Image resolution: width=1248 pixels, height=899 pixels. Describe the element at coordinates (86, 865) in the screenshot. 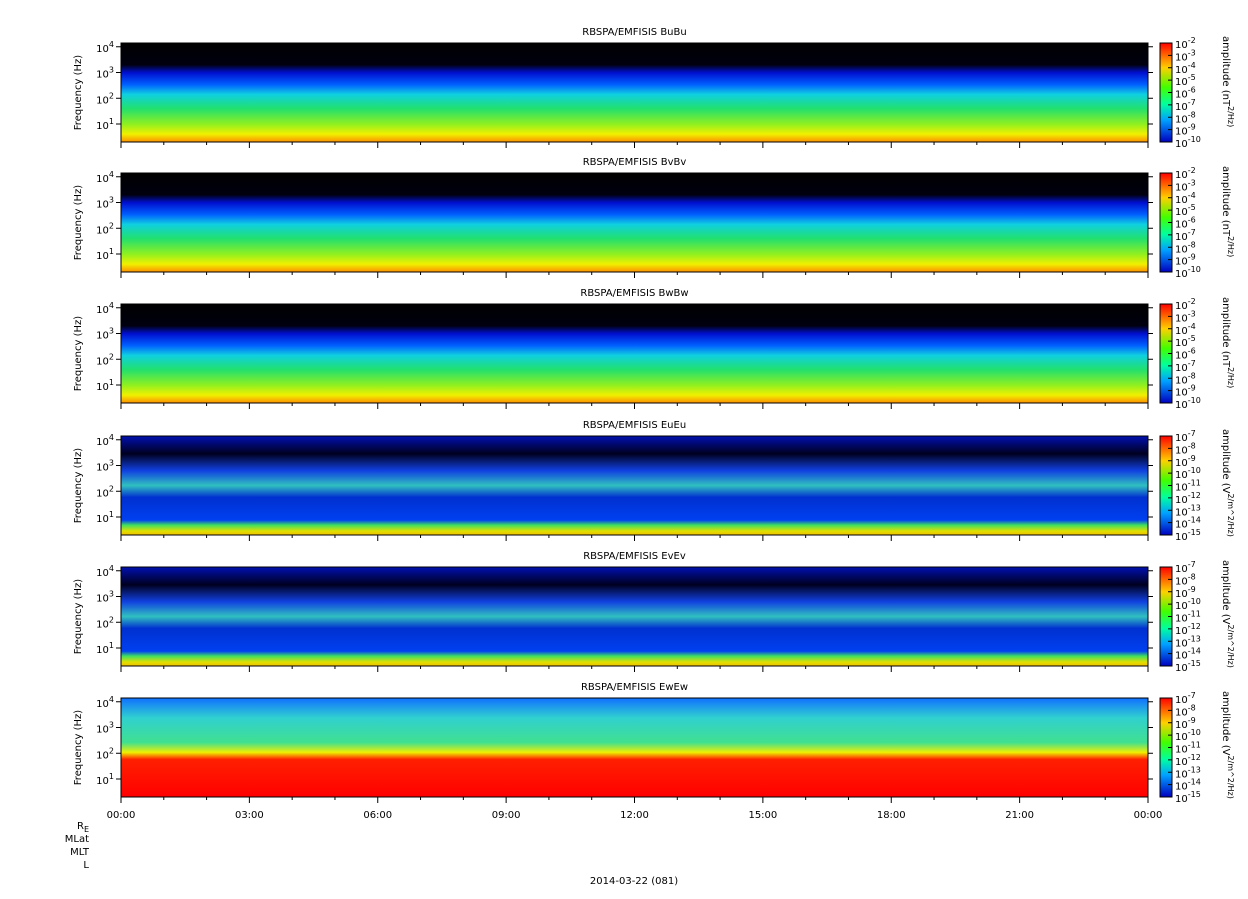

I see `ephemeris-label: L` at that location.